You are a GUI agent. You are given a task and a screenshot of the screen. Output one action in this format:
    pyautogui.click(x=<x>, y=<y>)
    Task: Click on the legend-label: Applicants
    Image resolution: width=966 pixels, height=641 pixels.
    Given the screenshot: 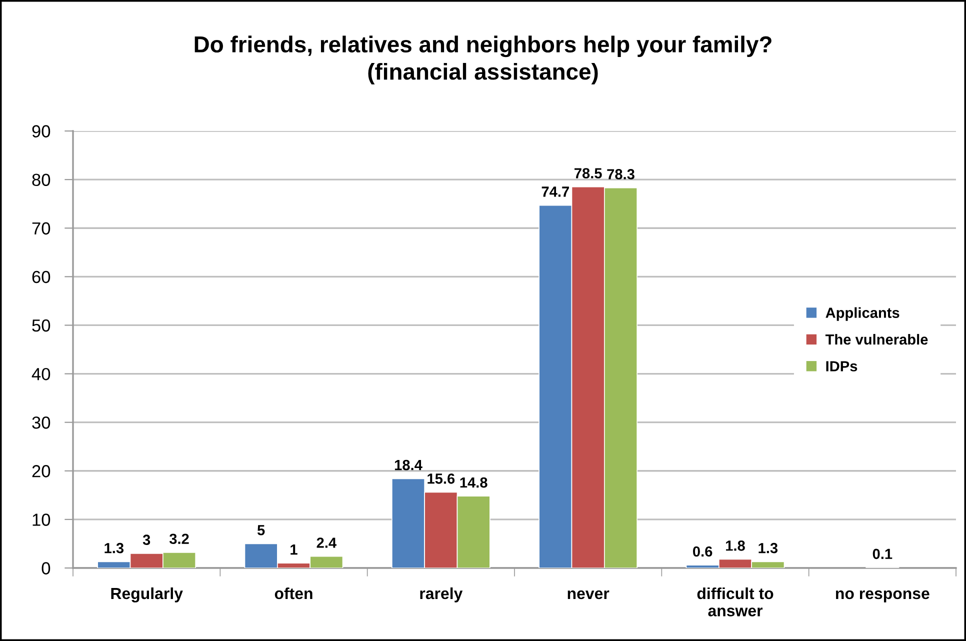 What is the action you would take?
    pyautogui.click(x=863, y=314)
    